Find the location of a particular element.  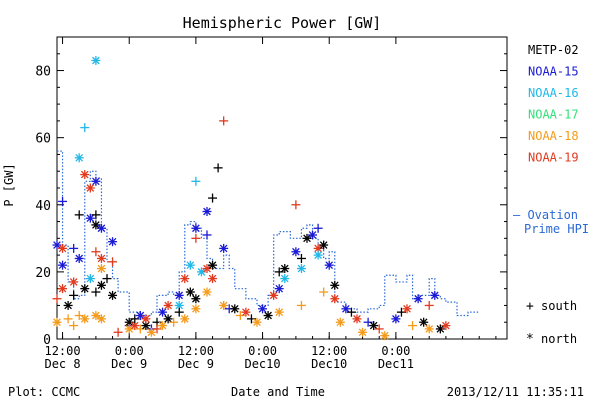

chart-title: Hemispheric Power [GW] is located at coordinates (282, 23).